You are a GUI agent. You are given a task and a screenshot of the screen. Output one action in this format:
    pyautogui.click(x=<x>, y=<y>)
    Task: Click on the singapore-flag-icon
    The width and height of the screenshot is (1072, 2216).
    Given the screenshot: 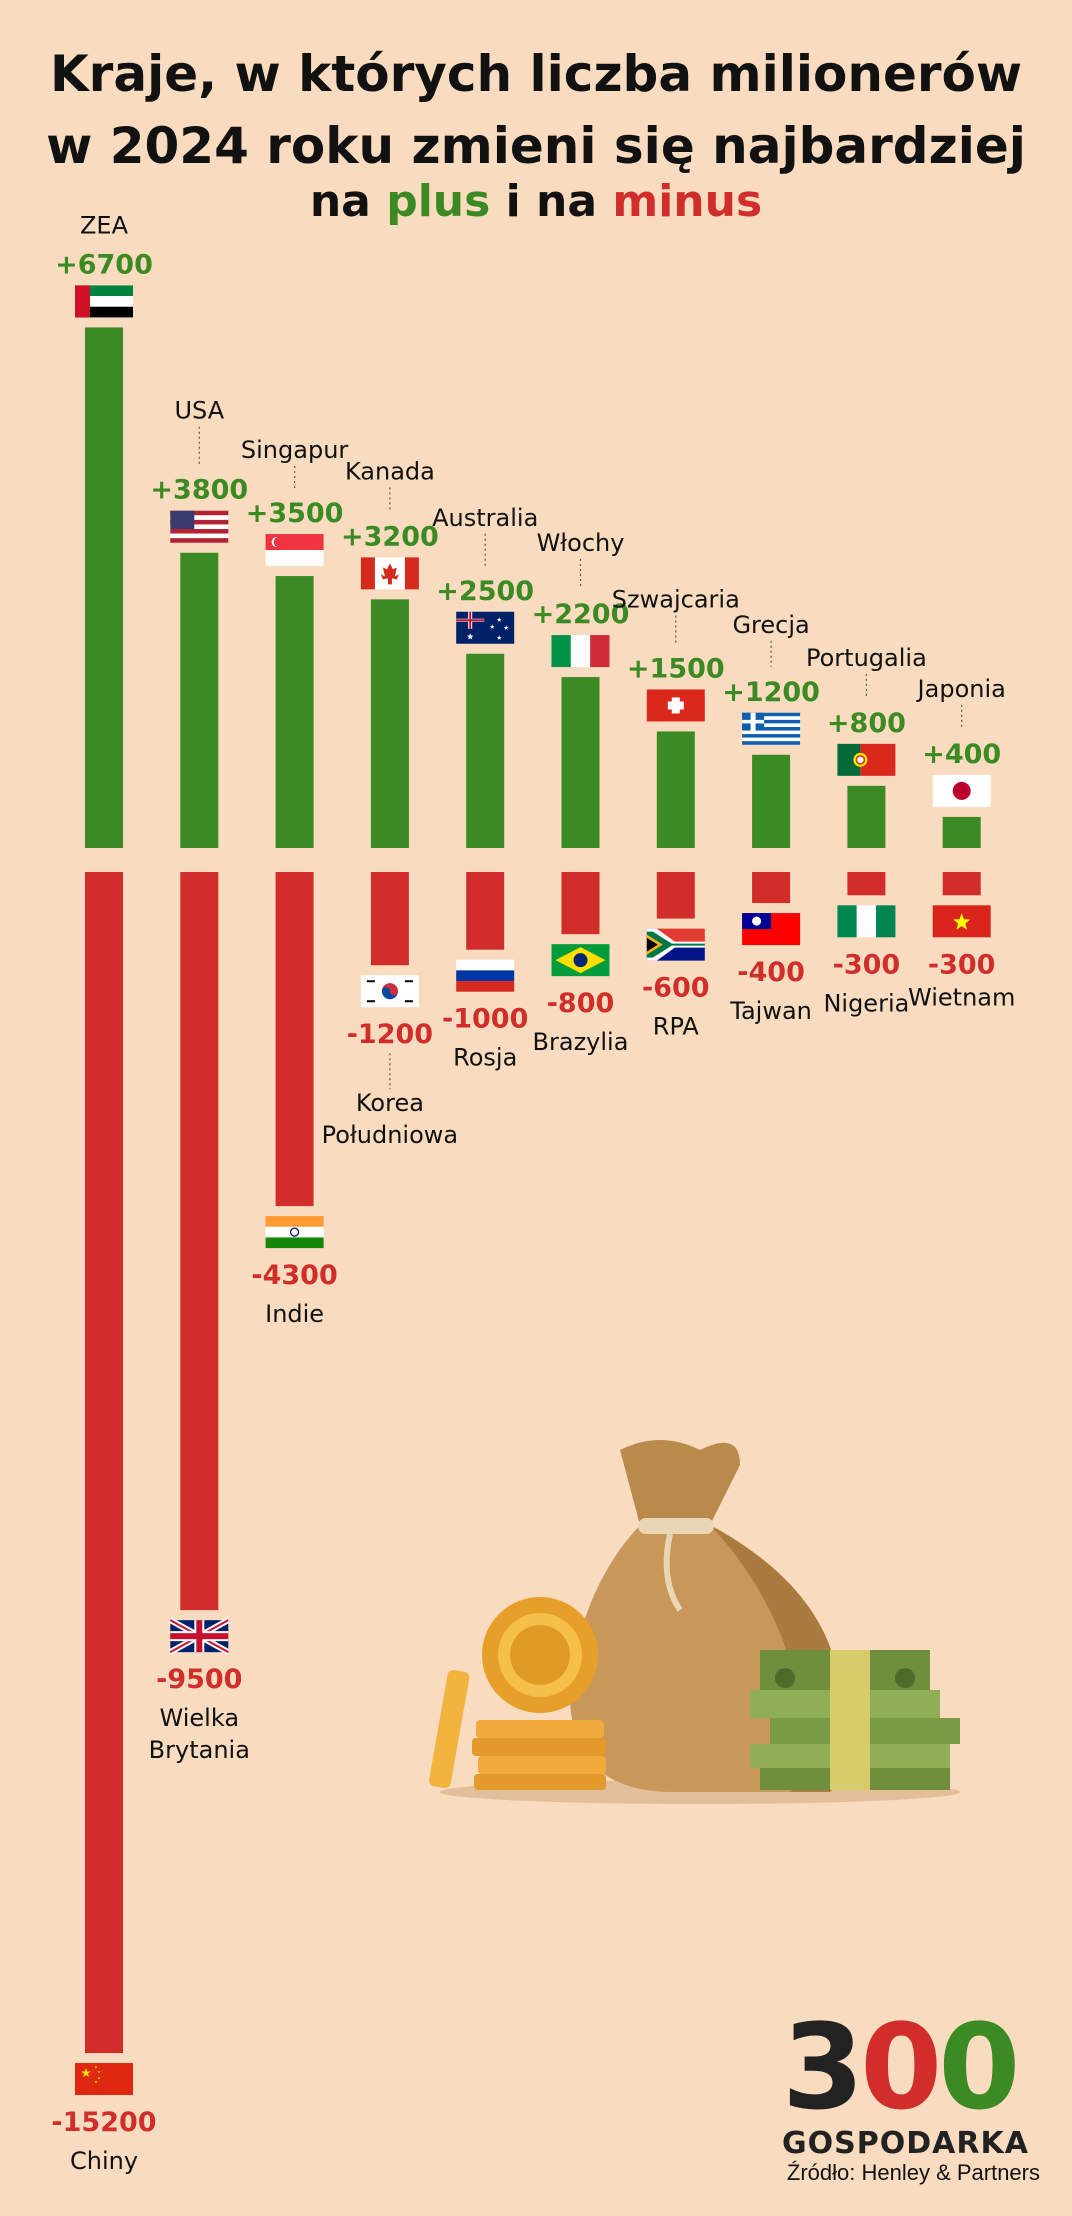 What is the action you would take?
    pyautogui.click(x=294, y=550)
    